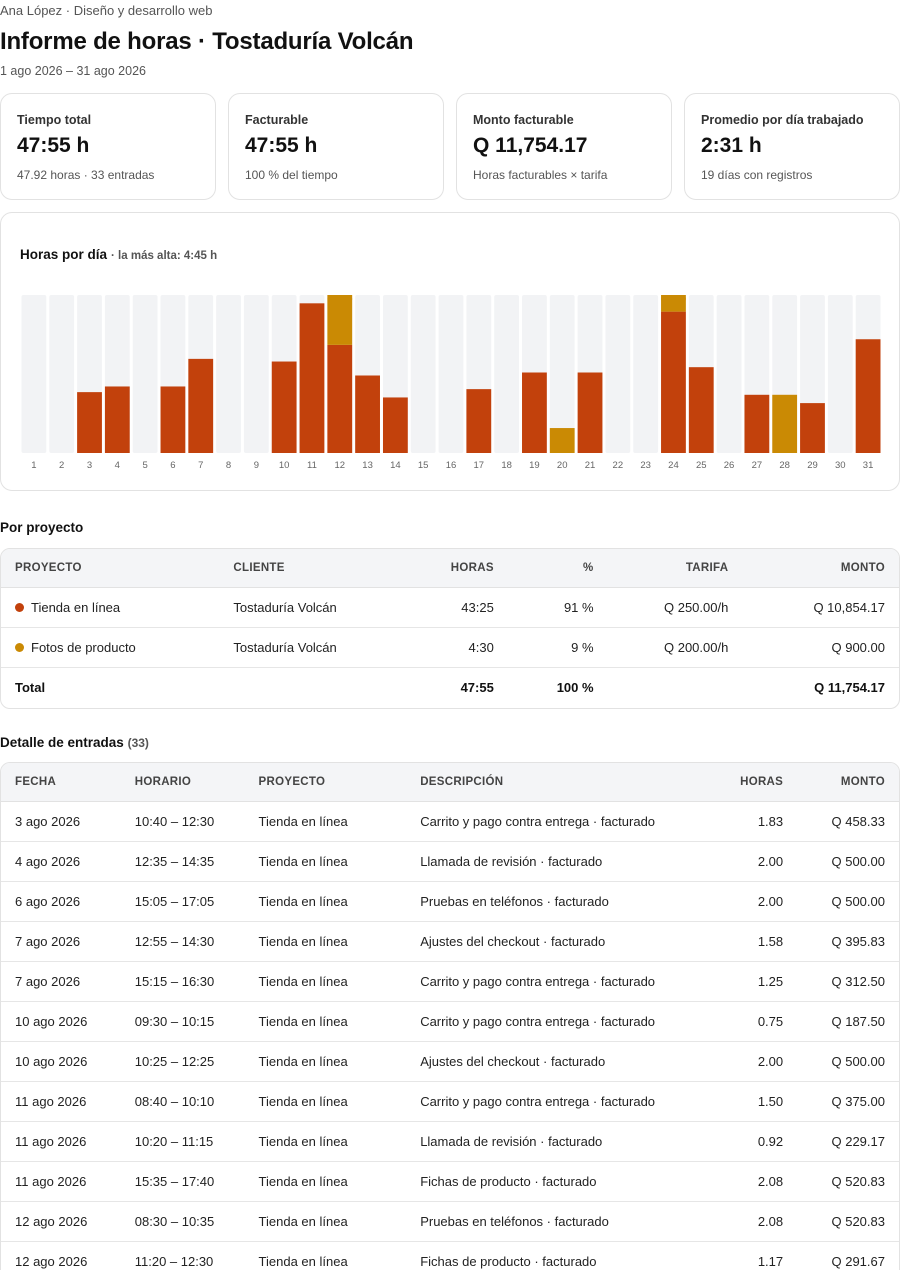 This screenshot has width=900, height=1270. I want to click on x-tick-label: 16, so click(451, 465).